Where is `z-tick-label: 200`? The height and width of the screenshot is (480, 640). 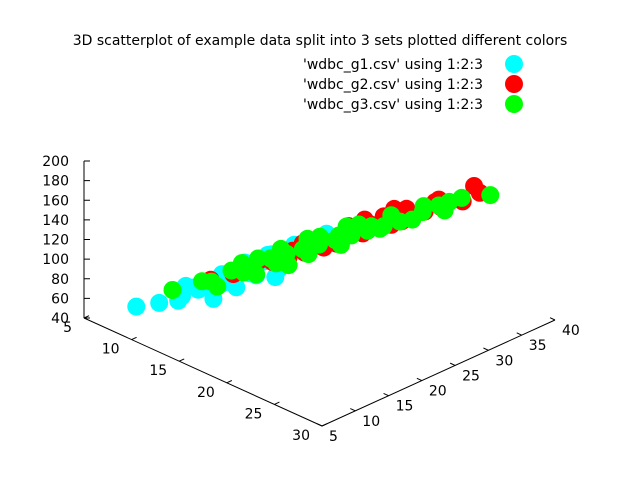
z-tick-label: 200 is located at coordinates (55, 162).